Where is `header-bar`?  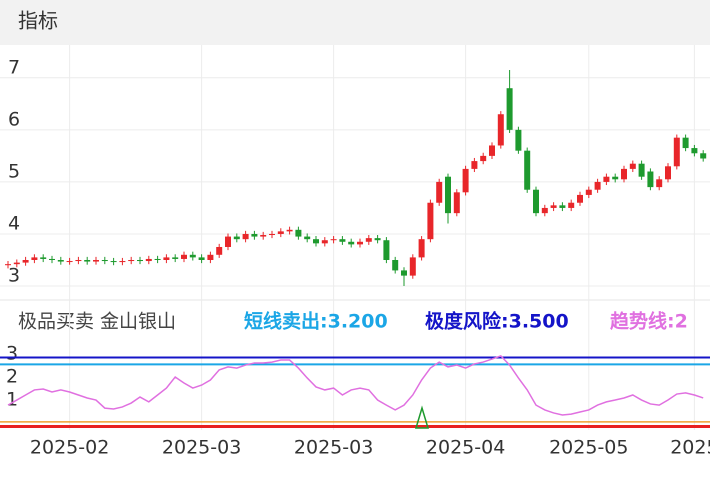
header-bar is located at coordinates (355, 22).